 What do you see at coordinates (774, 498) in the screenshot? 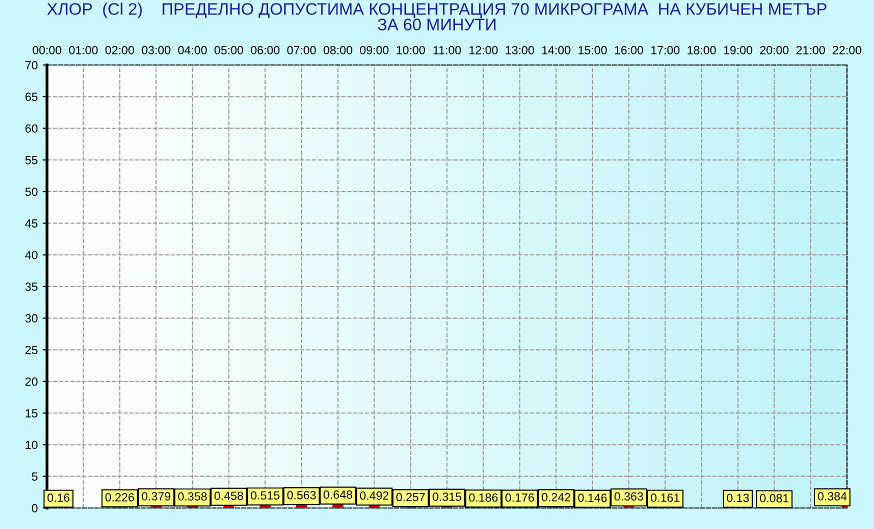
I see `data-label: 0.081` at bounding box center [774, 498].